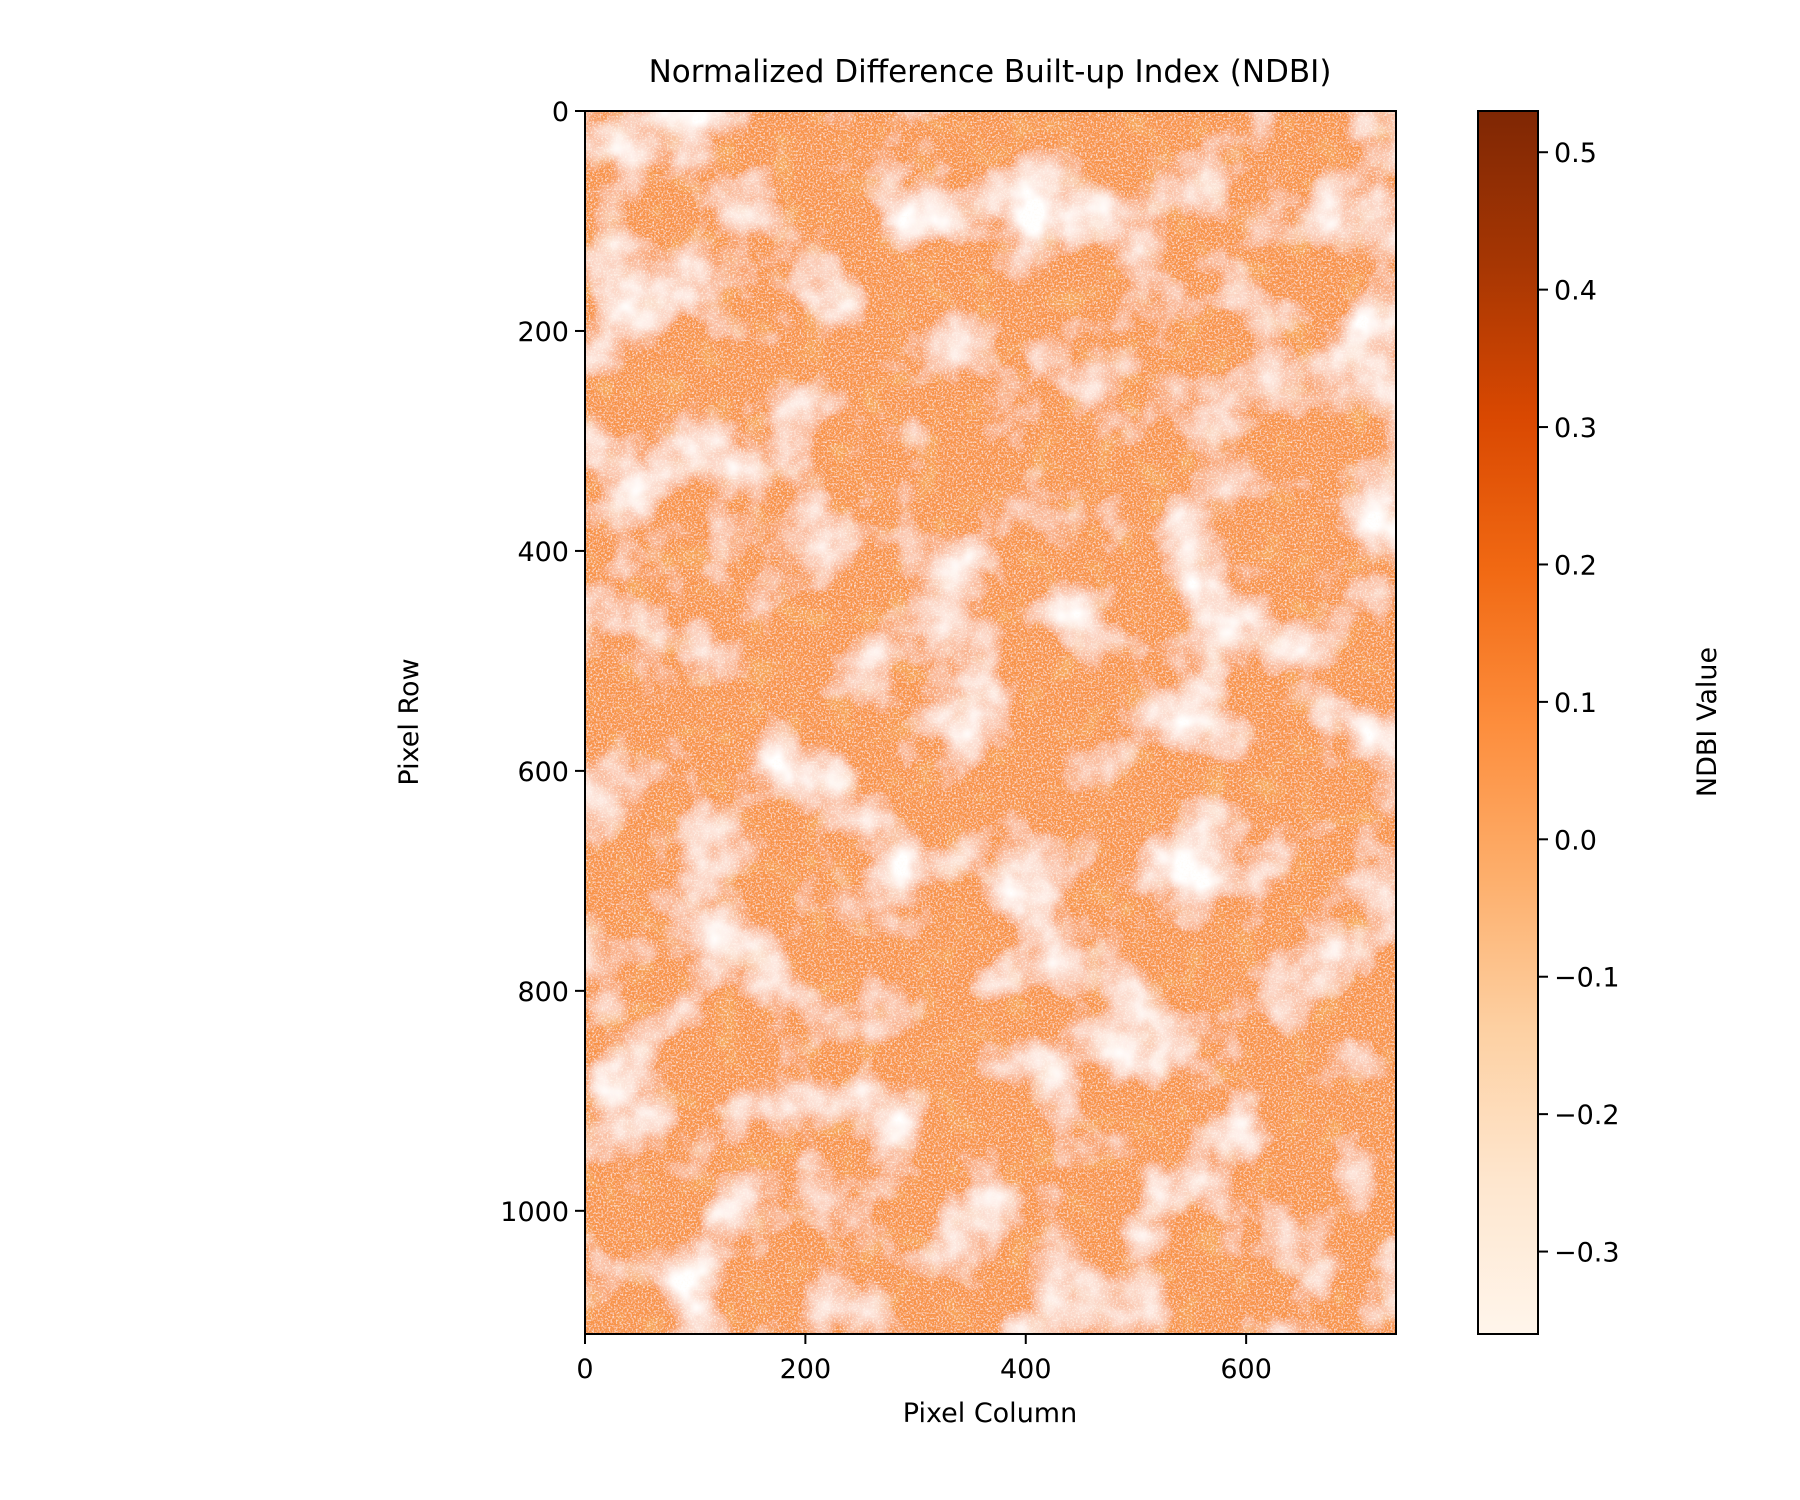  What do you see at coordinates (409, 721) in the screenshot?
I see `y-axis-label: Pixel Row` at bounding box center [409, 721].